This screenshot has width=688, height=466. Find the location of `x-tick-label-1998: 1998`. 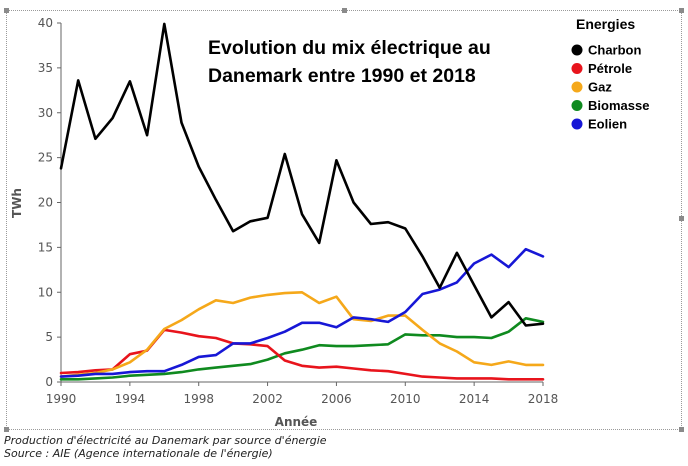

x-tick-label-1998: 1998 is located at coordinates (198, 399).